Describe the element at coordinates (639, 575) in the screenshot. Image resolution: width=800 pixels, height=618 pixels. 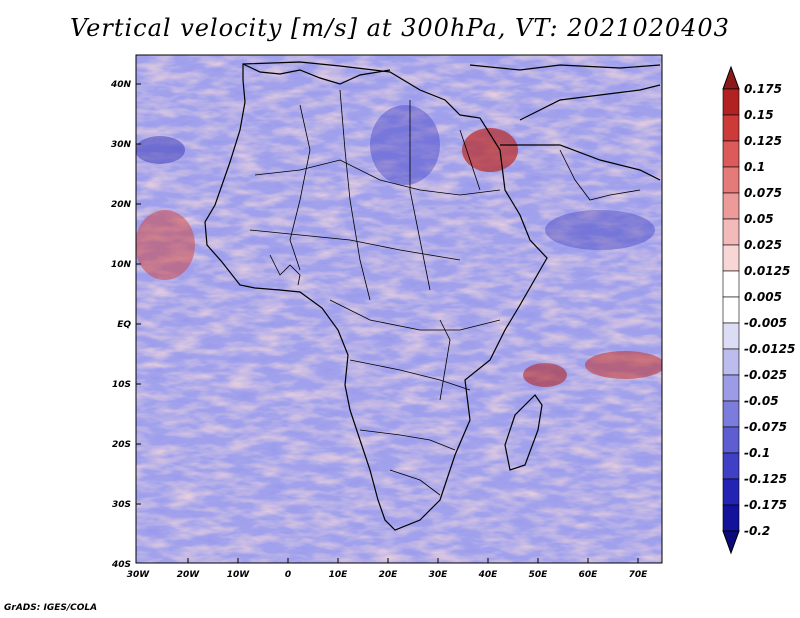
I see `lon-label: 70E` at that location.